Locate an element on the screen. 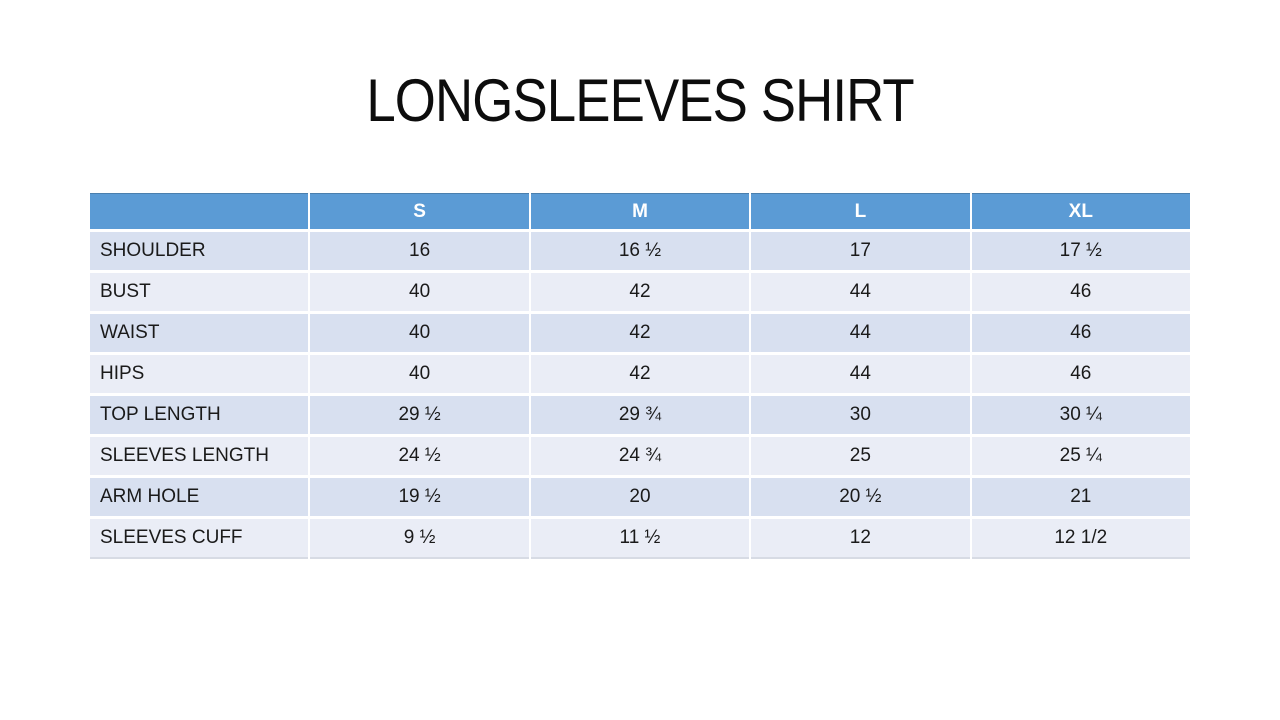 This screenshot has height=720, width=1280. value-cell: 20 ½ is located at coordinates (860, 497).